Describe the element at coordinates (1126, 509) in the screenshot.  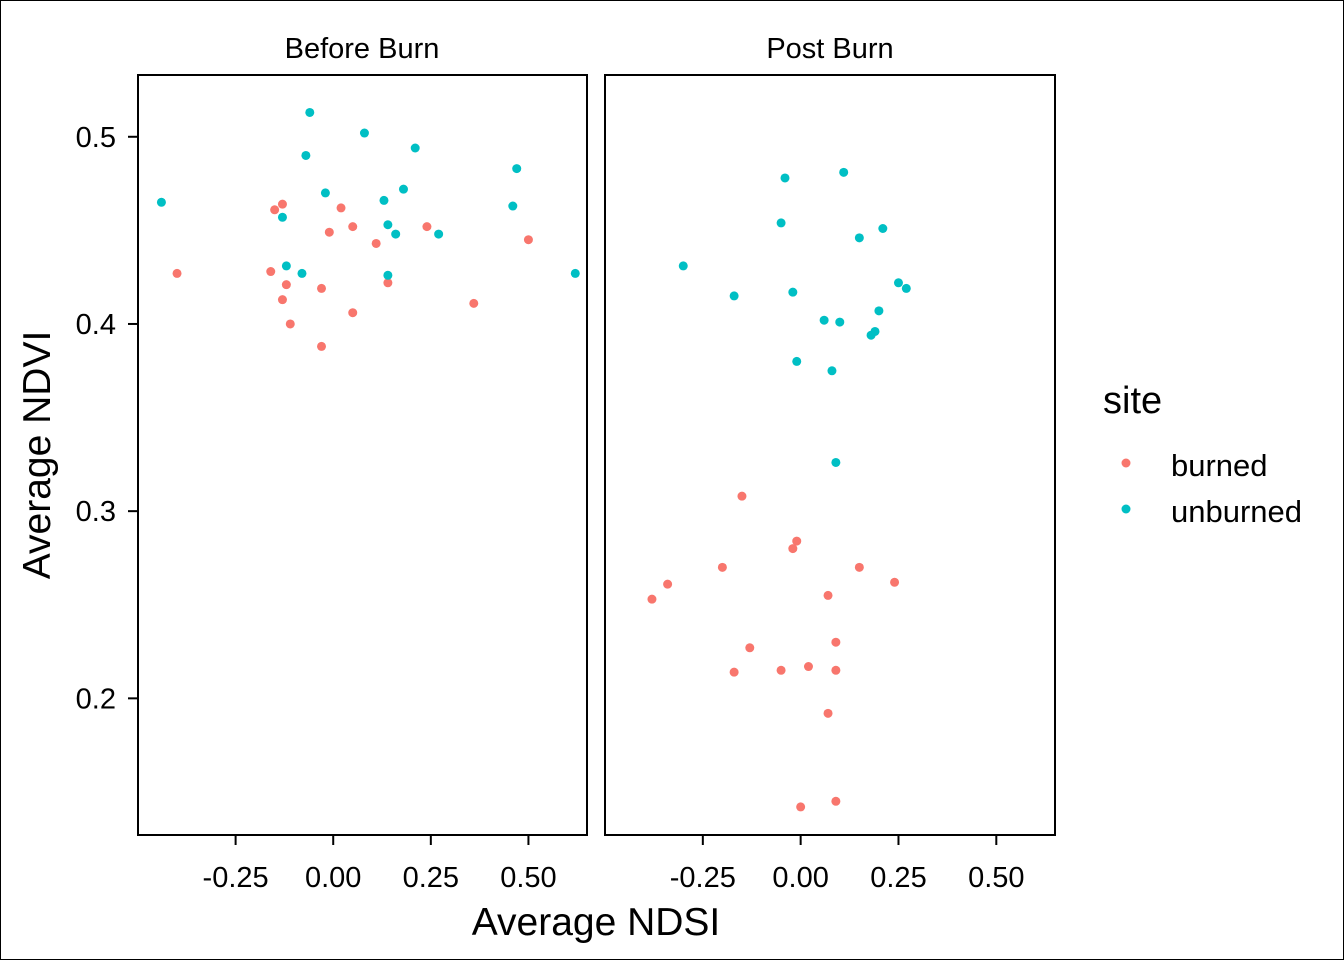
I see `legend-swatch-unburned` at that location.